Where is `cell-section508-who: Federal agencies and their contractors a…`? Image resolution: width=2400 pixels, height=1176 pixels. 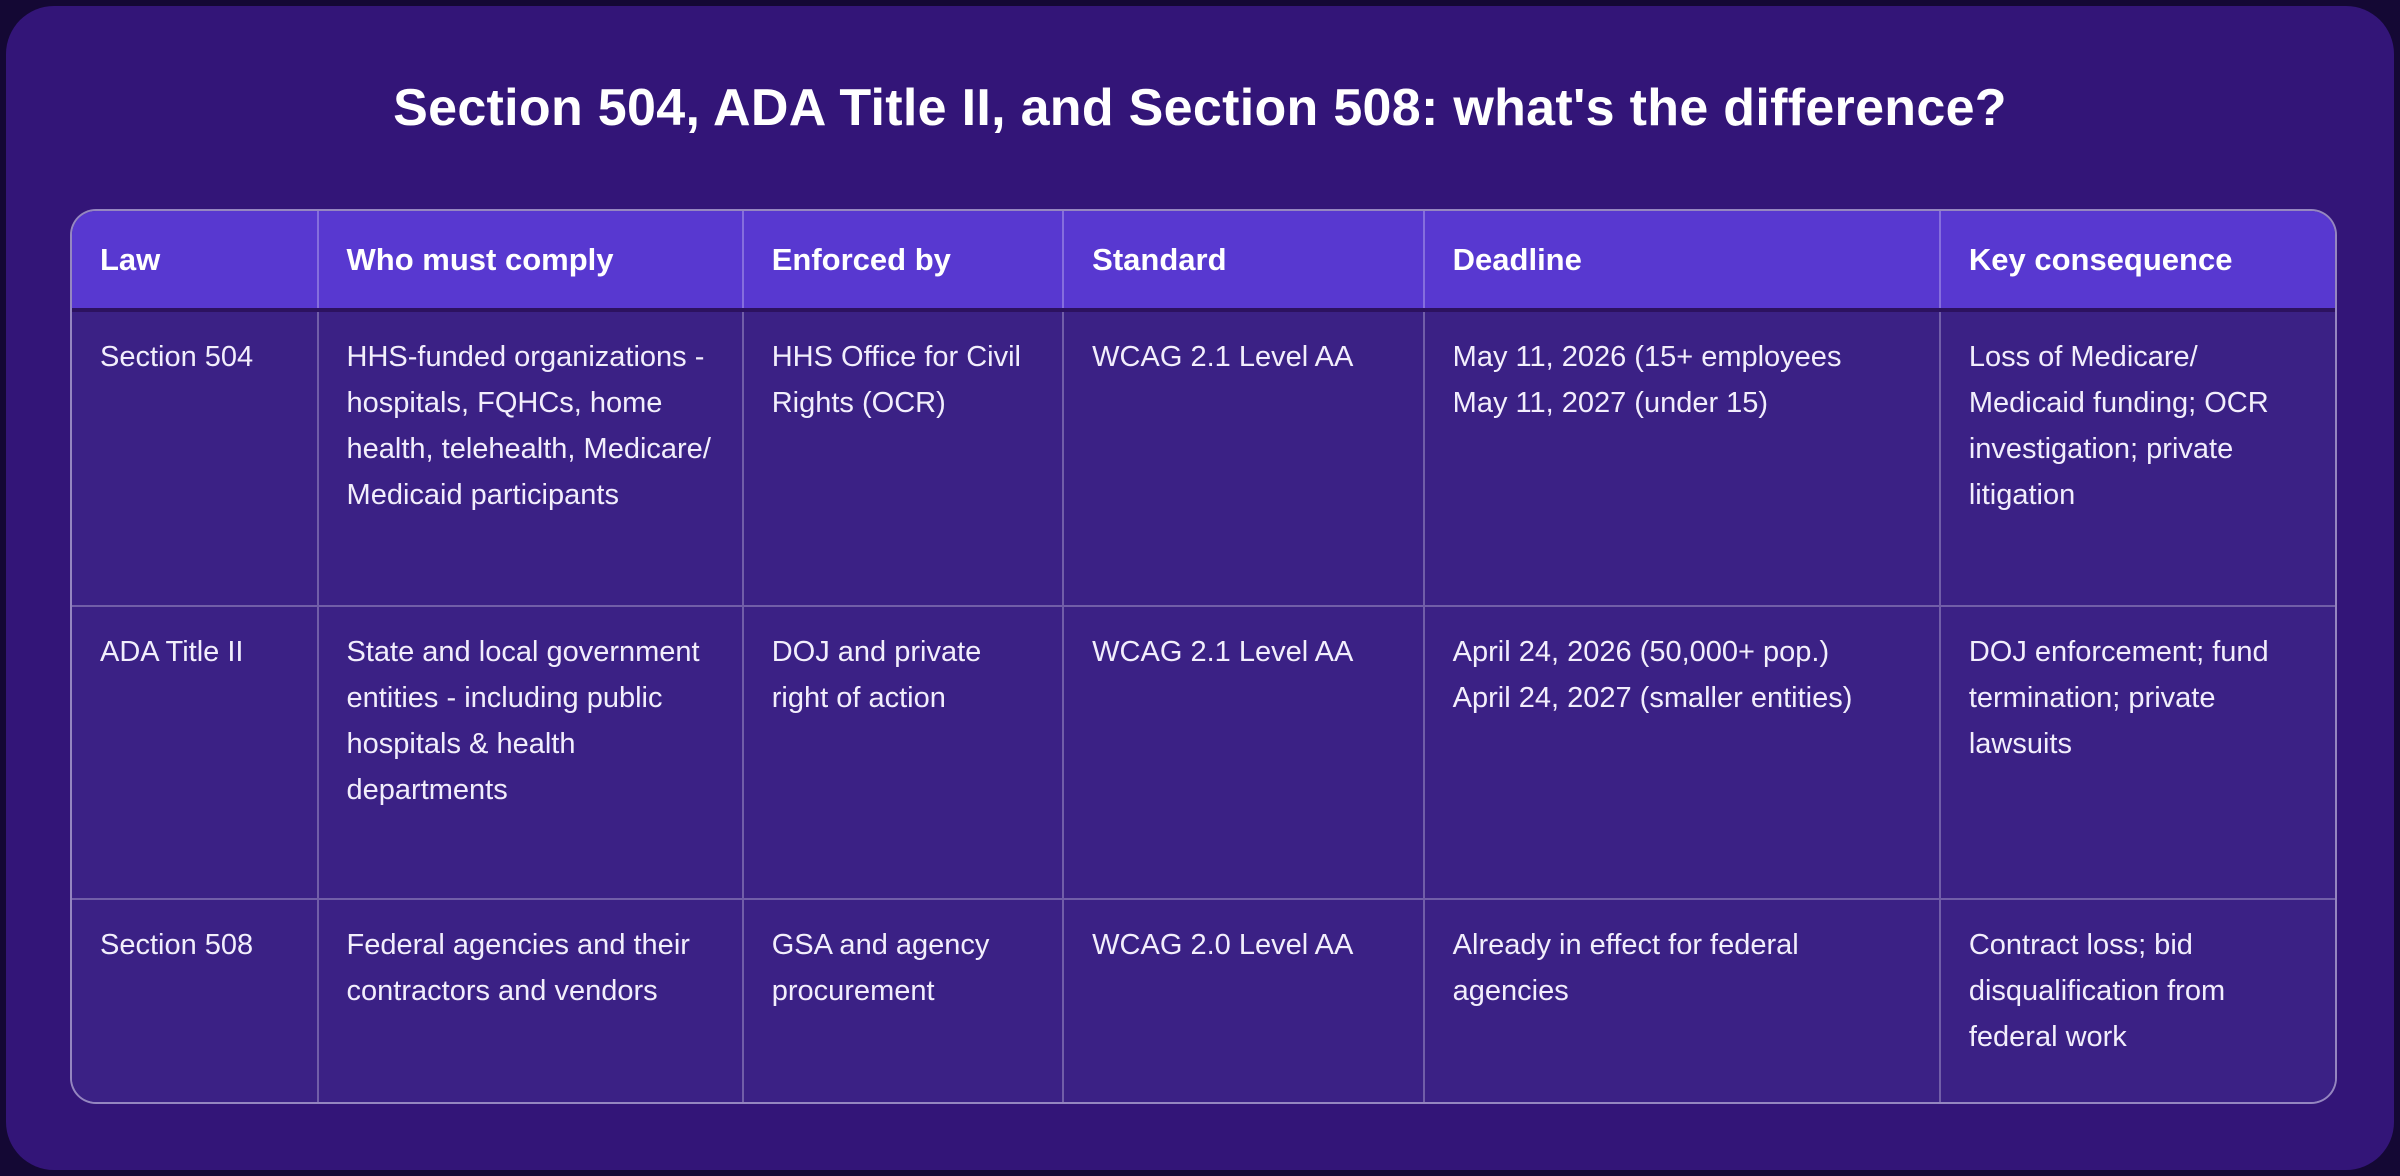 cell-section508-who: Federal agencies and their contractors a… is located at coordinates (529, 1000).